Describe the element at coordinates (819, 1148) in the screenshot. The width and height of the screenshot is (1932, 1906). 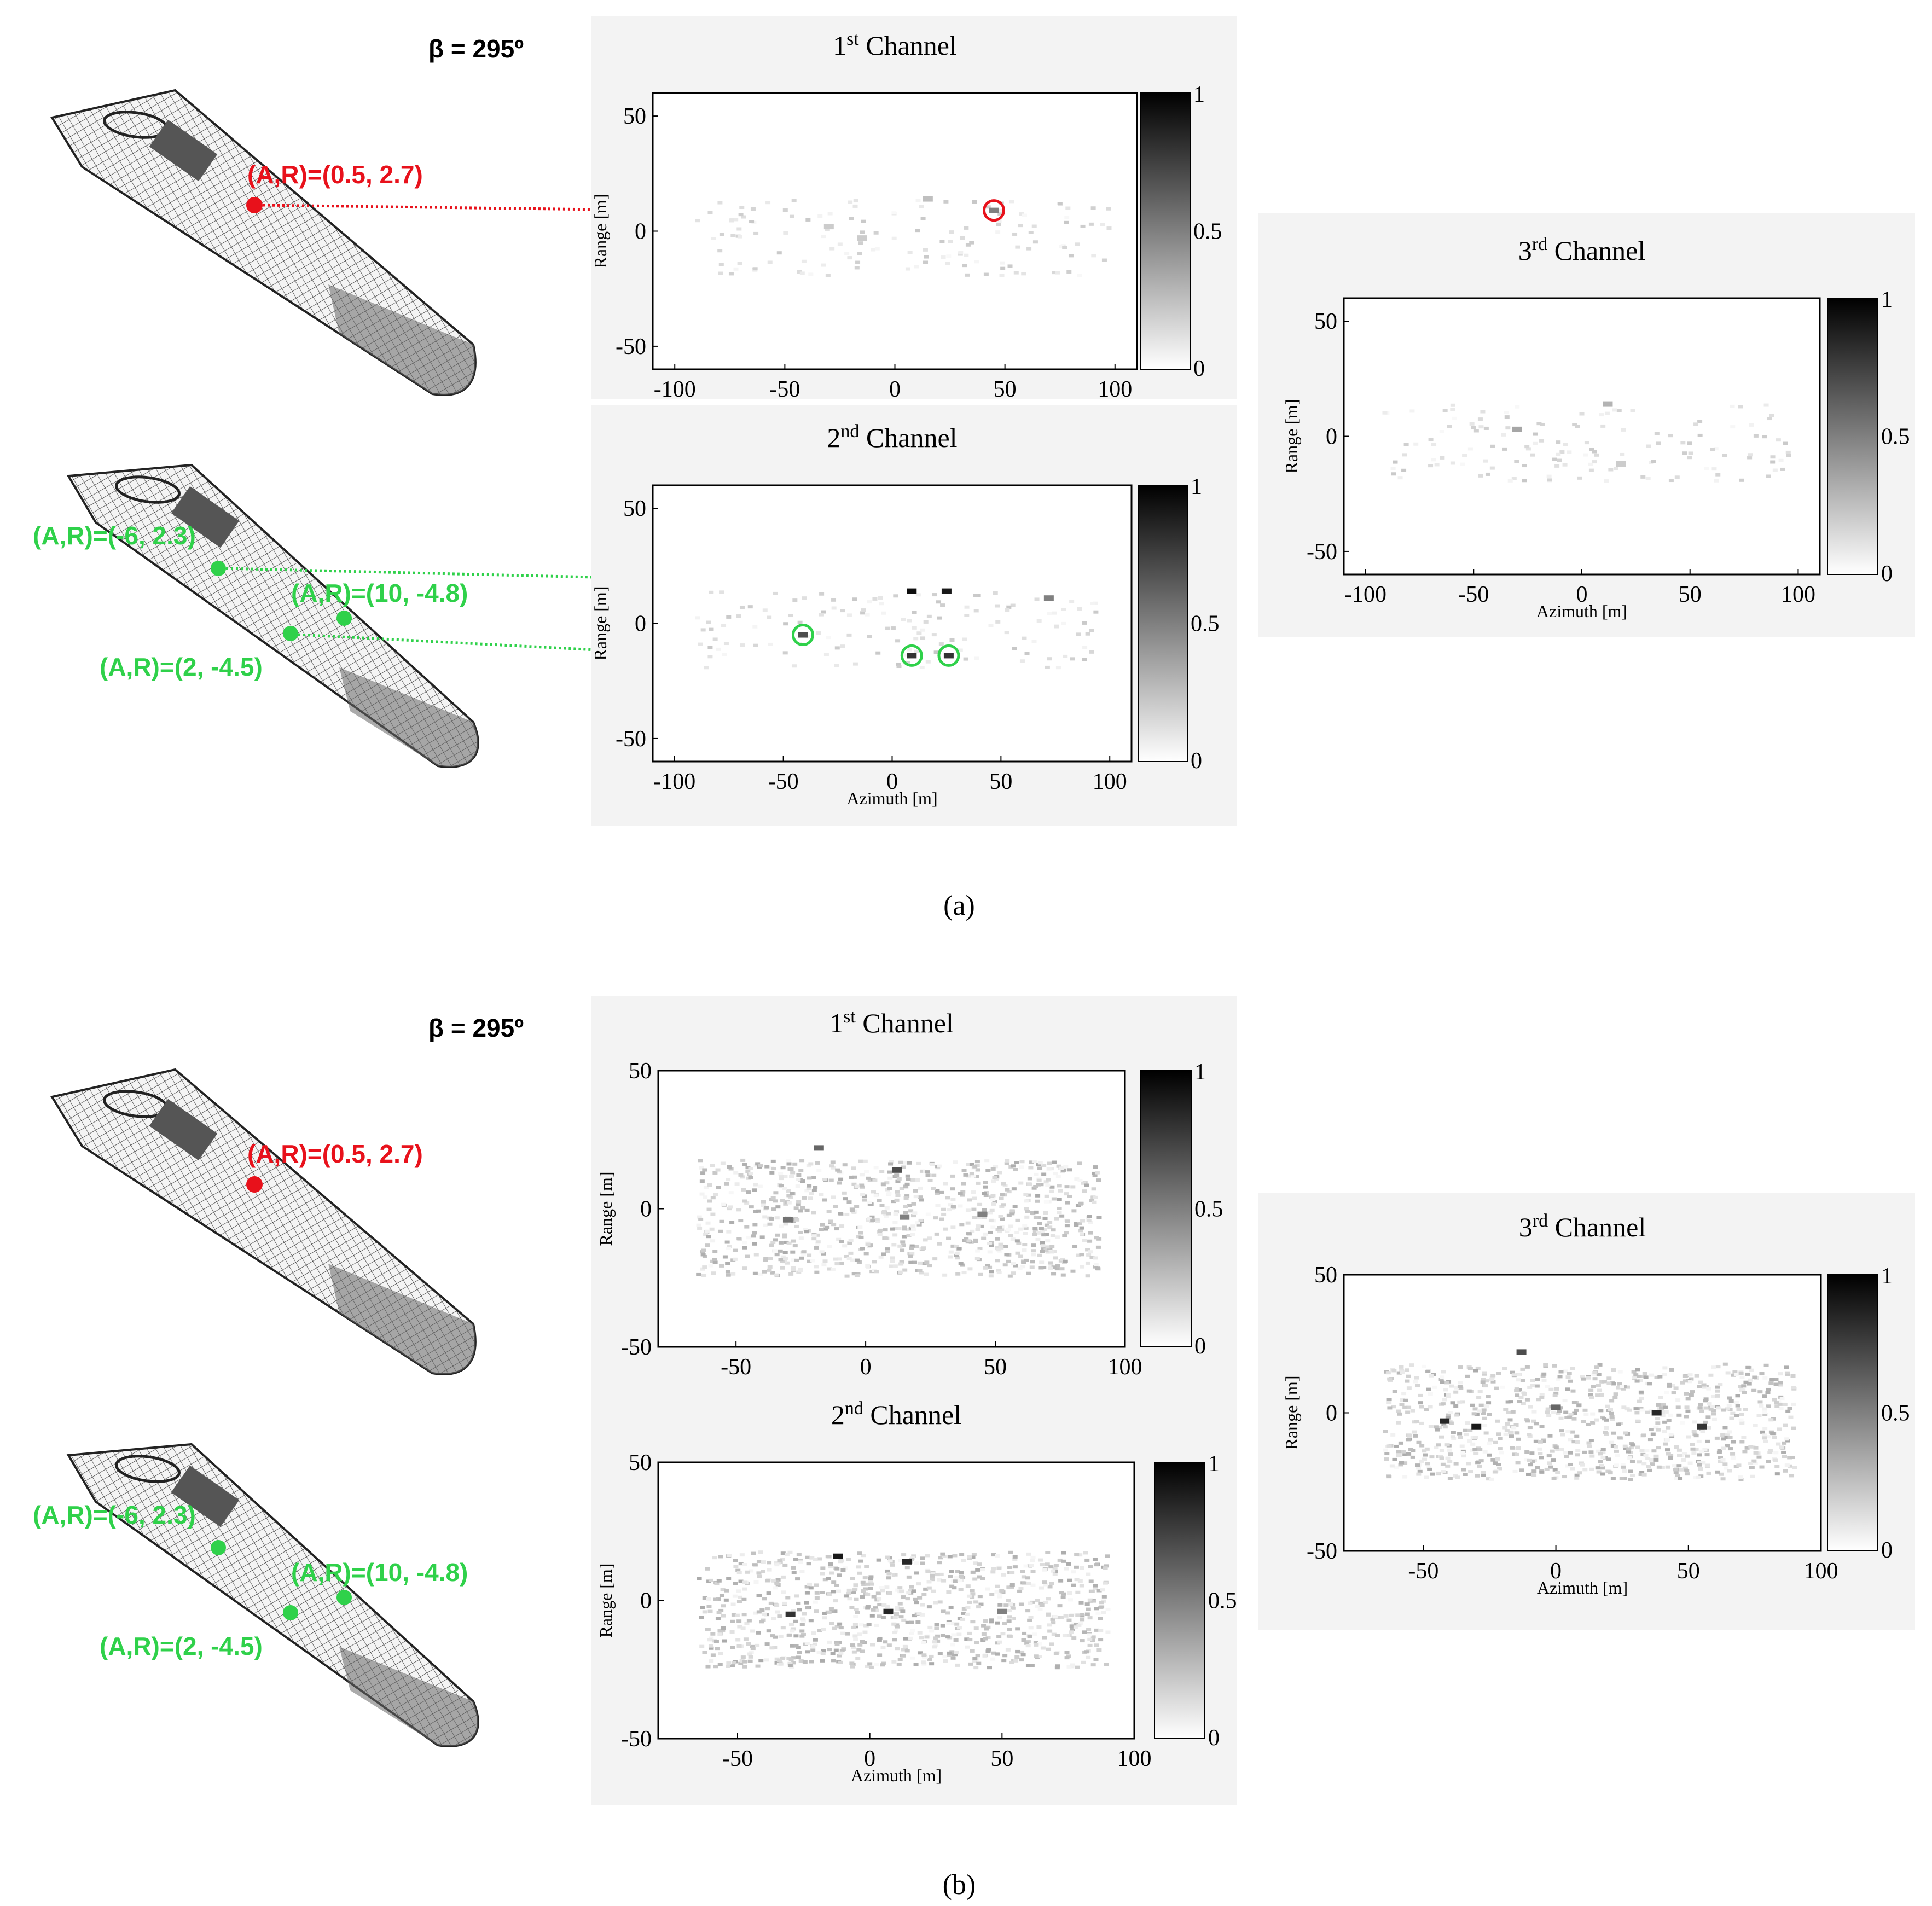
I see `scatterer-peak` at that location.